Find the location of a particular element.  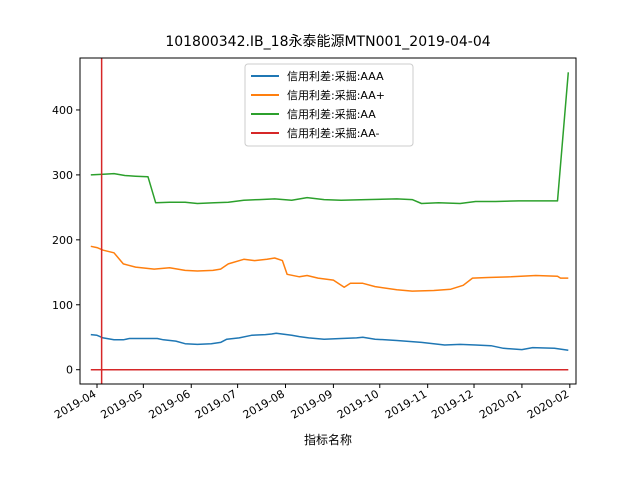

y-tick-label-1: 100 is located at coordinates (62, 305).